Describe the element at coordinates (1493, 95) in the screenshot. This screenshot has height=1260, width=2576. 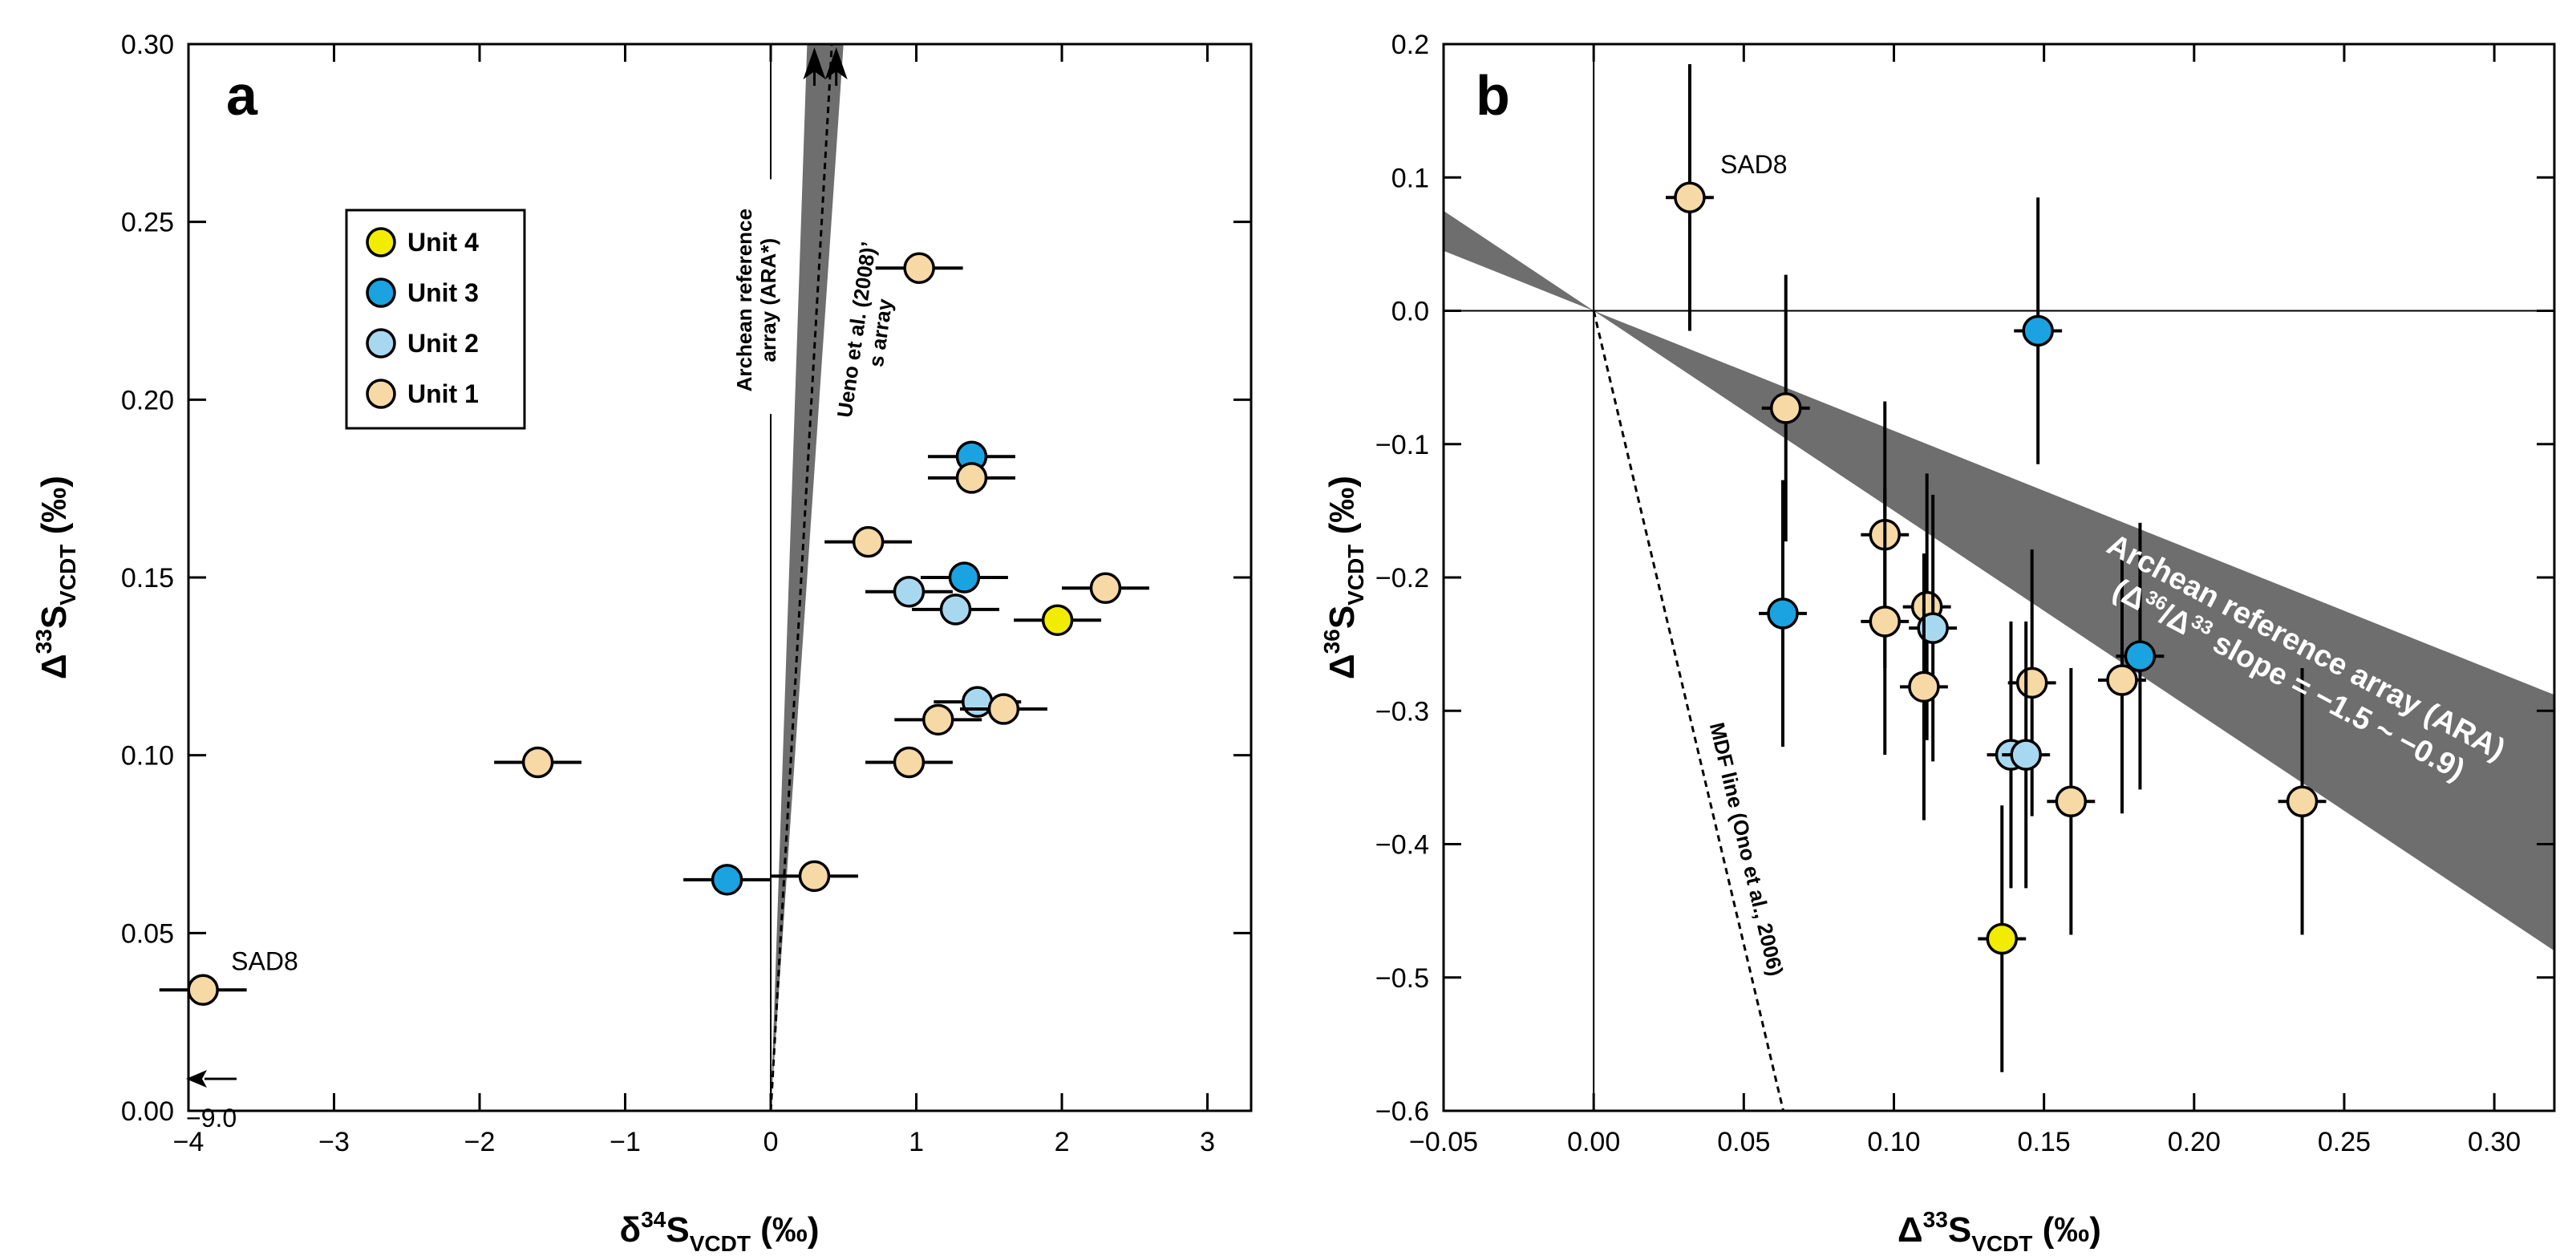
I see `panel-b-letter: b` at that location.